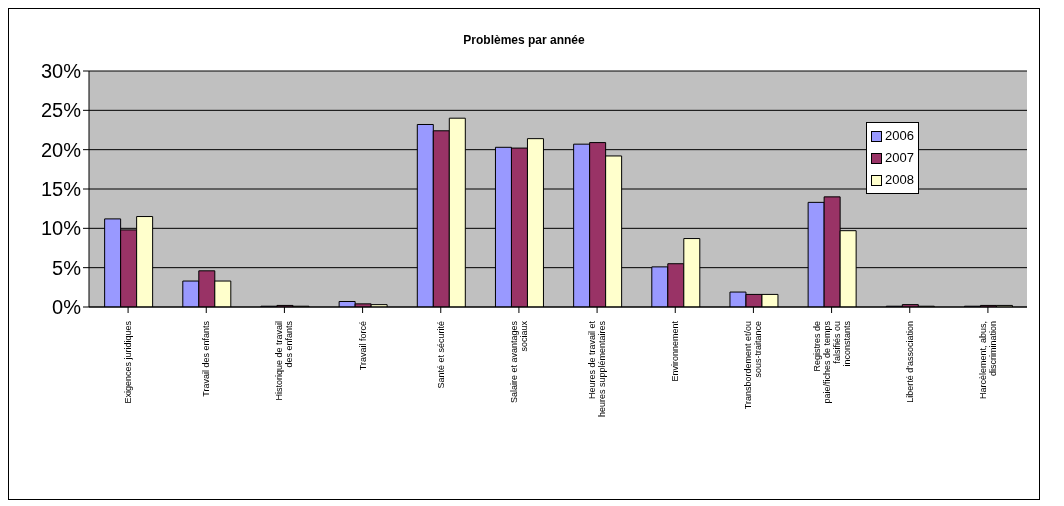  What do you see at coordinates (61, 110) in the screenshot?
I see `y-tick-label: 25%` at bounding box center [61, 110].